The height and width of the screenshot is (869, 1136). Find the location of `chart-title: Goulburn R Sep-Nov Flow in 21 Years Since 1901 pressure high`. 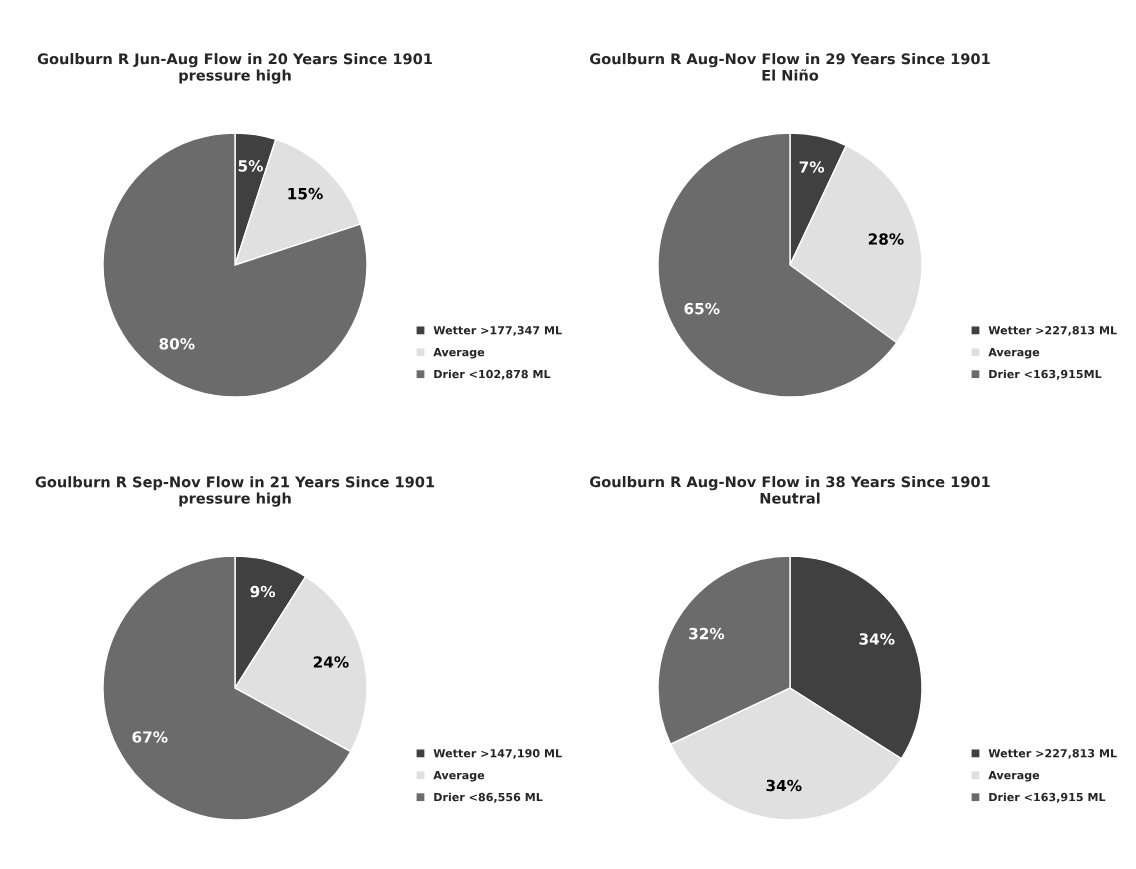

chart-title: Goulburn R Sep-Nov Flow in 21 Years Since 1901 pressure high is located at coordinates (235, 491).